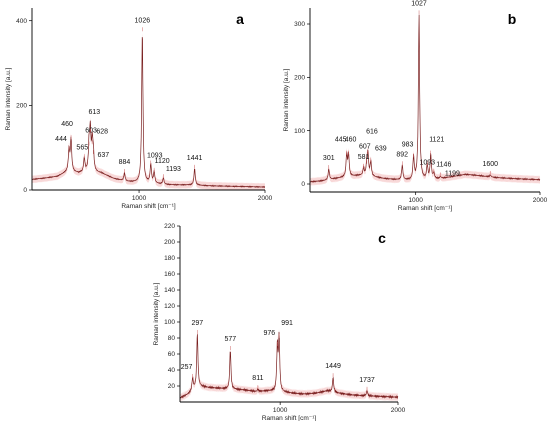 Image resolution: width=550 pixels, height=421 pixels. Describe the element at coordinates (94, 112) in the screenshot. I see `peak-label: 613` at that location.